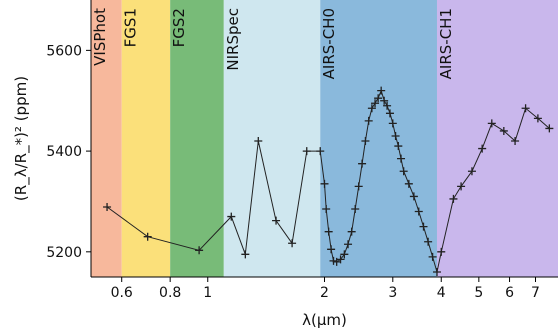 Image resolution: width=558 pixels, height=335 pixels. What do you see at coordinates (64, 51) in the screenshot?
I see `y-tick-label-2: 5600` at bounding box center [64, 51].